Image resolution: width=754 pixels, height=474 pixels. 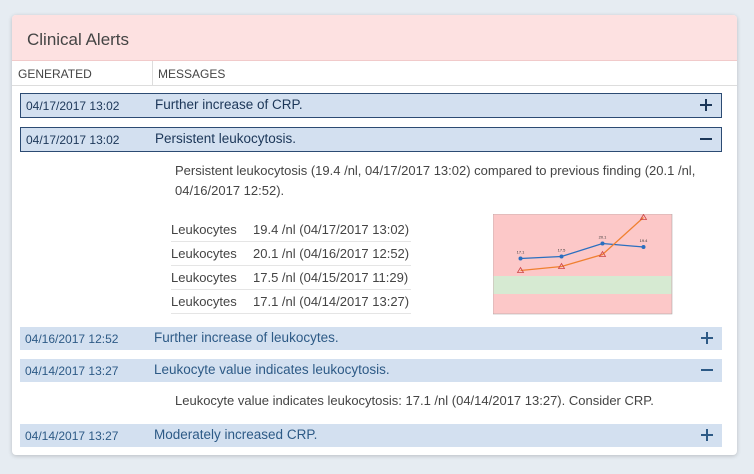 I want to click on column-divider, so click(x=152, y=73).